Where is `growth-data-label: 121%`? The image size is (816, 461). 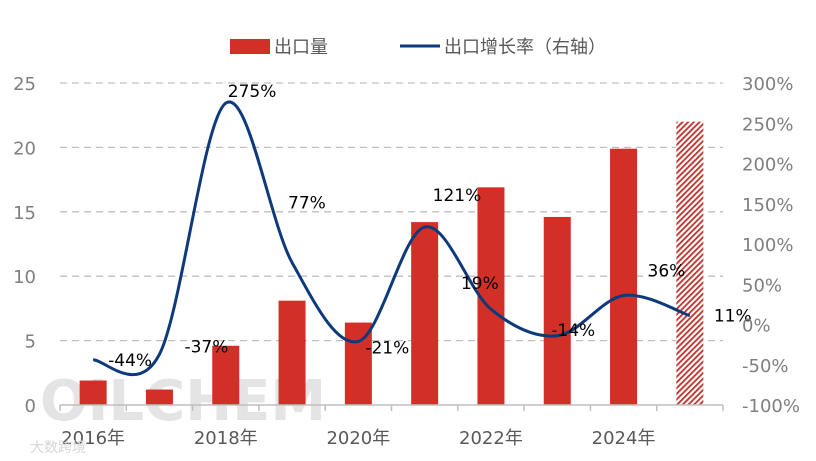 growth-data-label: 121% is located at coordinates (457, 196).